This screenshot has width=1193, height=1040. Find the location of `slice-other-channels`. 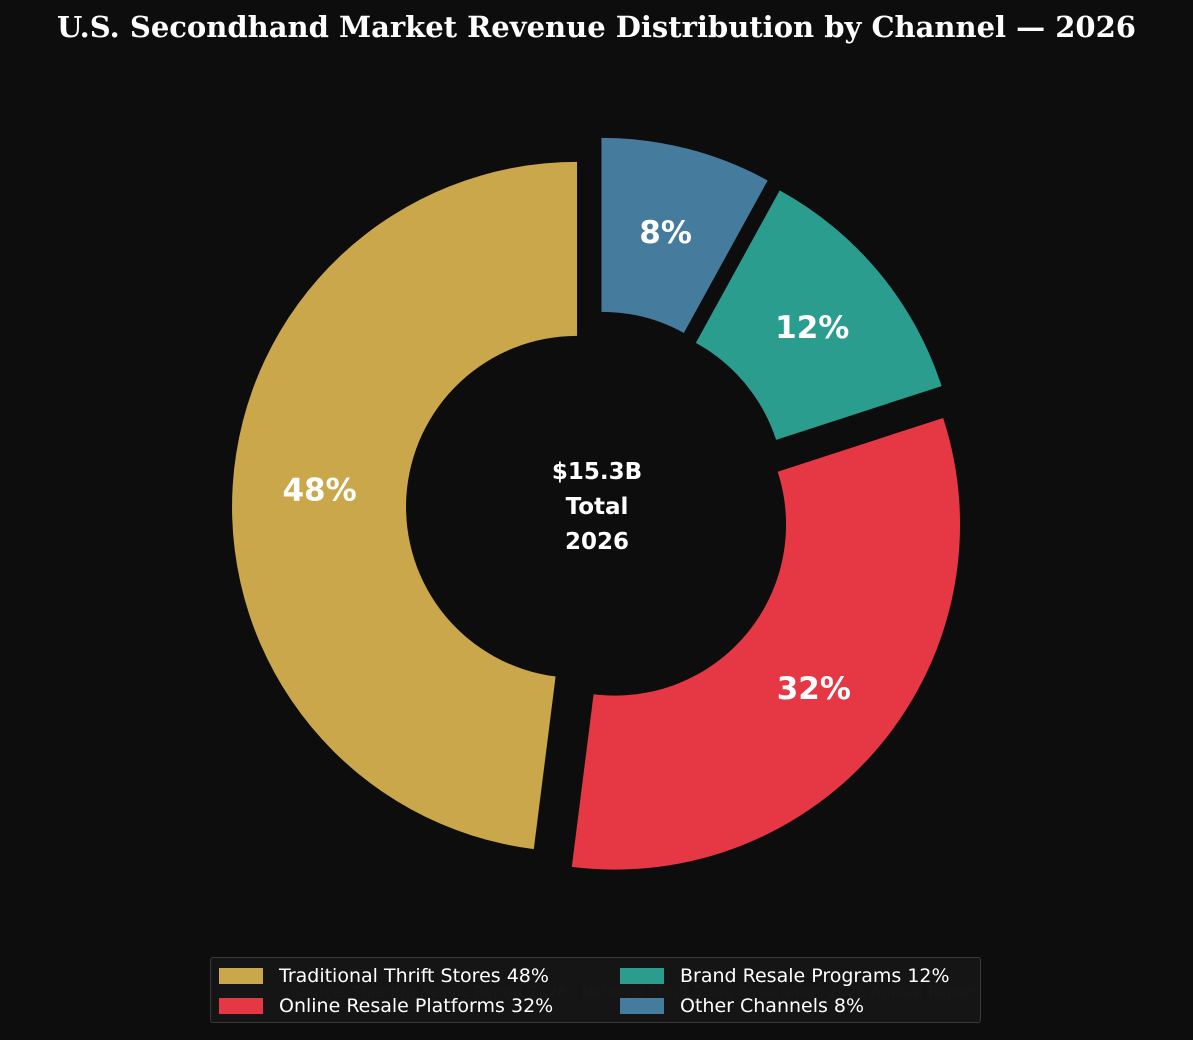

slice-other-channels is located at coordinates (684, 235).